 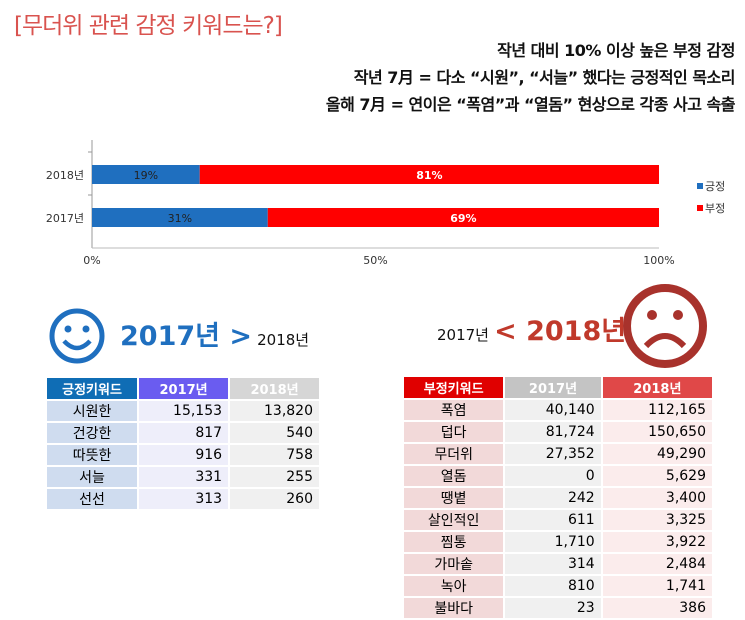 What do you see at coordinates (274, 477) in the screenshot?
I see `value-2018: 255` at bounding box center [274, 477].